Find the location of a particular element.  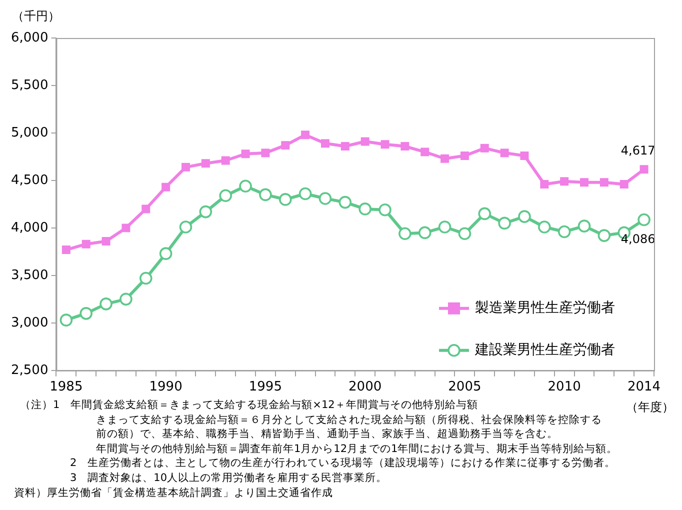

y-axis-title: （千円） is located at coordinates (36, 16).